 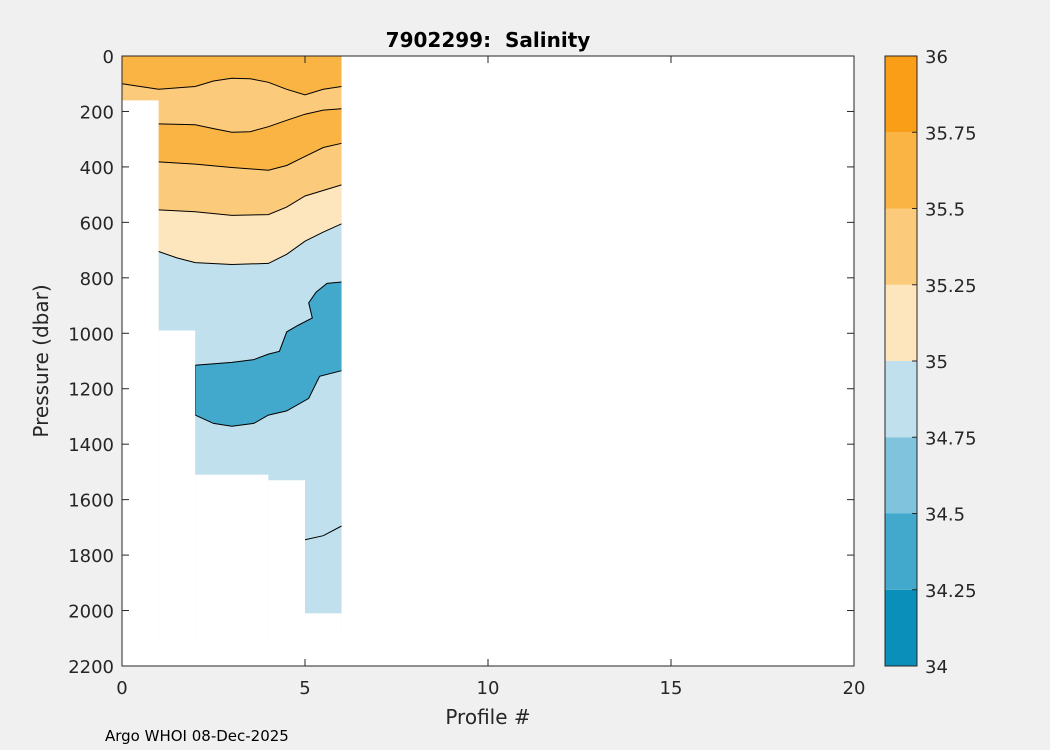 I want to click on x-tick-label: 20, so click(x=854, y=688).